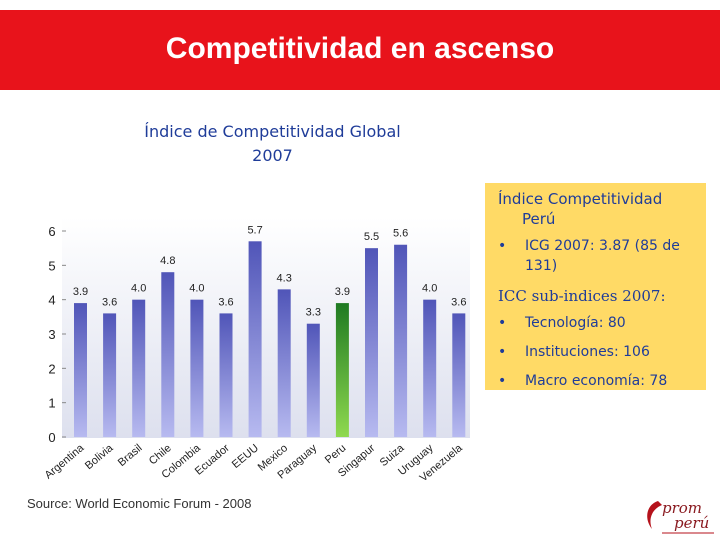 This screenshot has width=720, height=540. Describe the element at coordinates (57, 334) in the screenshot. I see `y-axis: 0 1 2 3 4 5 6` at that location.